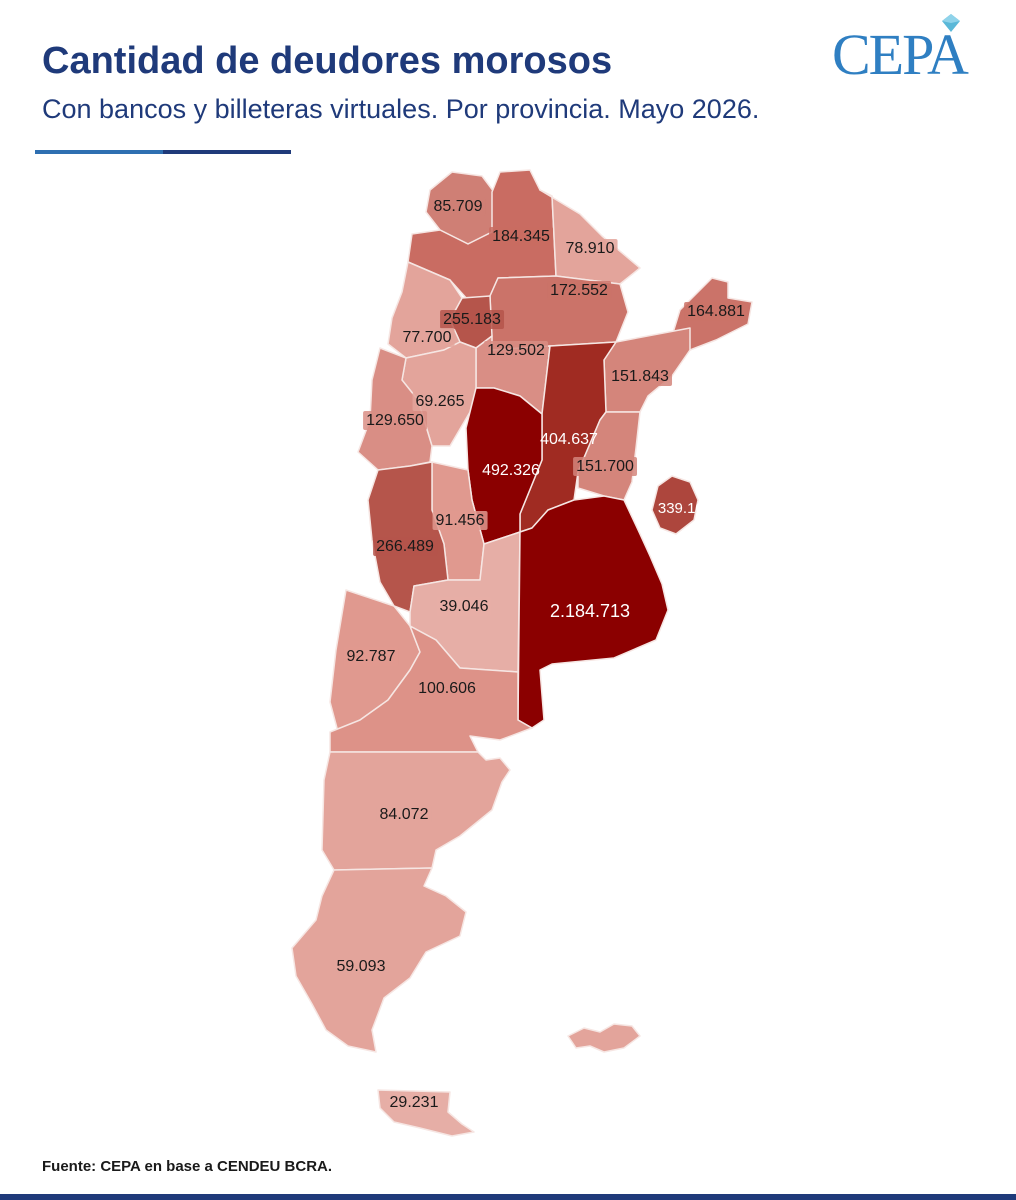 Image resolution: width=1016 pixels, height=1200 pixels. I want to click on label-rio-negro-text: 100.606, so click(447, 688).